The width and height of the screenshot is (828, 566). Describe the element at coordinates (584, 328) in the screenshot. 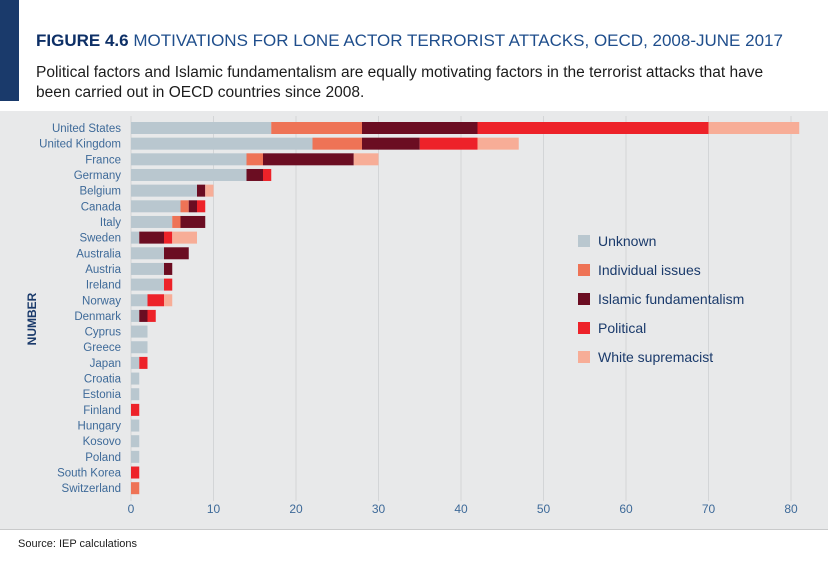

I see `legend-swatch-political` at that location.